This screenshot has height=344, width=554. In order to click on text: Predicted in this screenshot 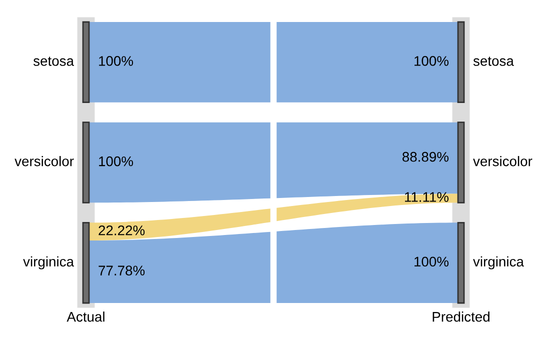, I will do `click(461, 317)`.